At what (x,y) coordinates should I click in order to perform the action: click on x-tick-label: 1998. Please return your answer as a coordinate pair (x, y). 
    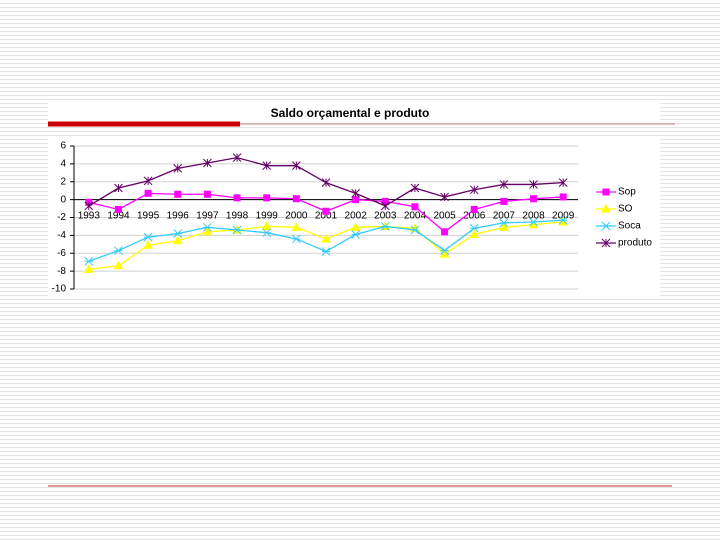
    Looking at the image, I should click on (237, 215).